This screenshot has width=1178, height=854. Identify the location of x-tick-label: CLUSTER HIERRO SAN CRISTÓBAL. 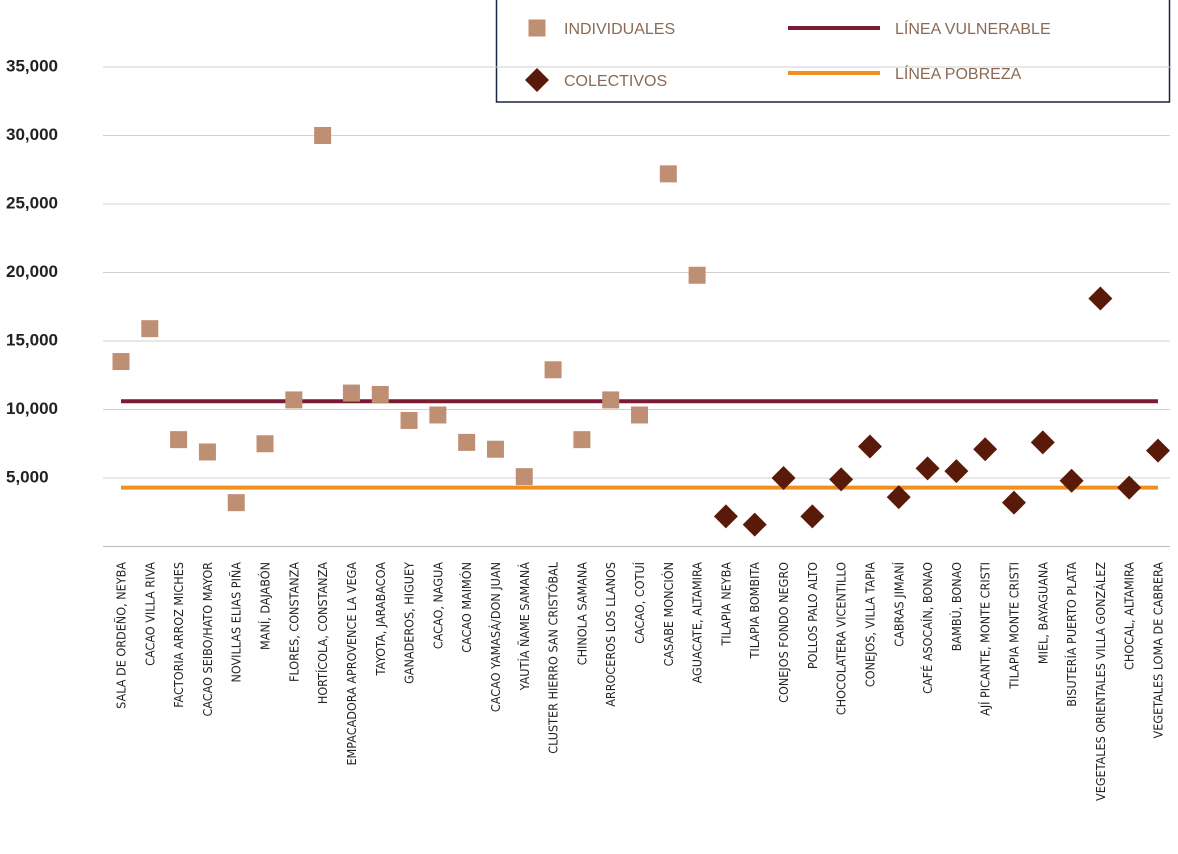
(553, 657).